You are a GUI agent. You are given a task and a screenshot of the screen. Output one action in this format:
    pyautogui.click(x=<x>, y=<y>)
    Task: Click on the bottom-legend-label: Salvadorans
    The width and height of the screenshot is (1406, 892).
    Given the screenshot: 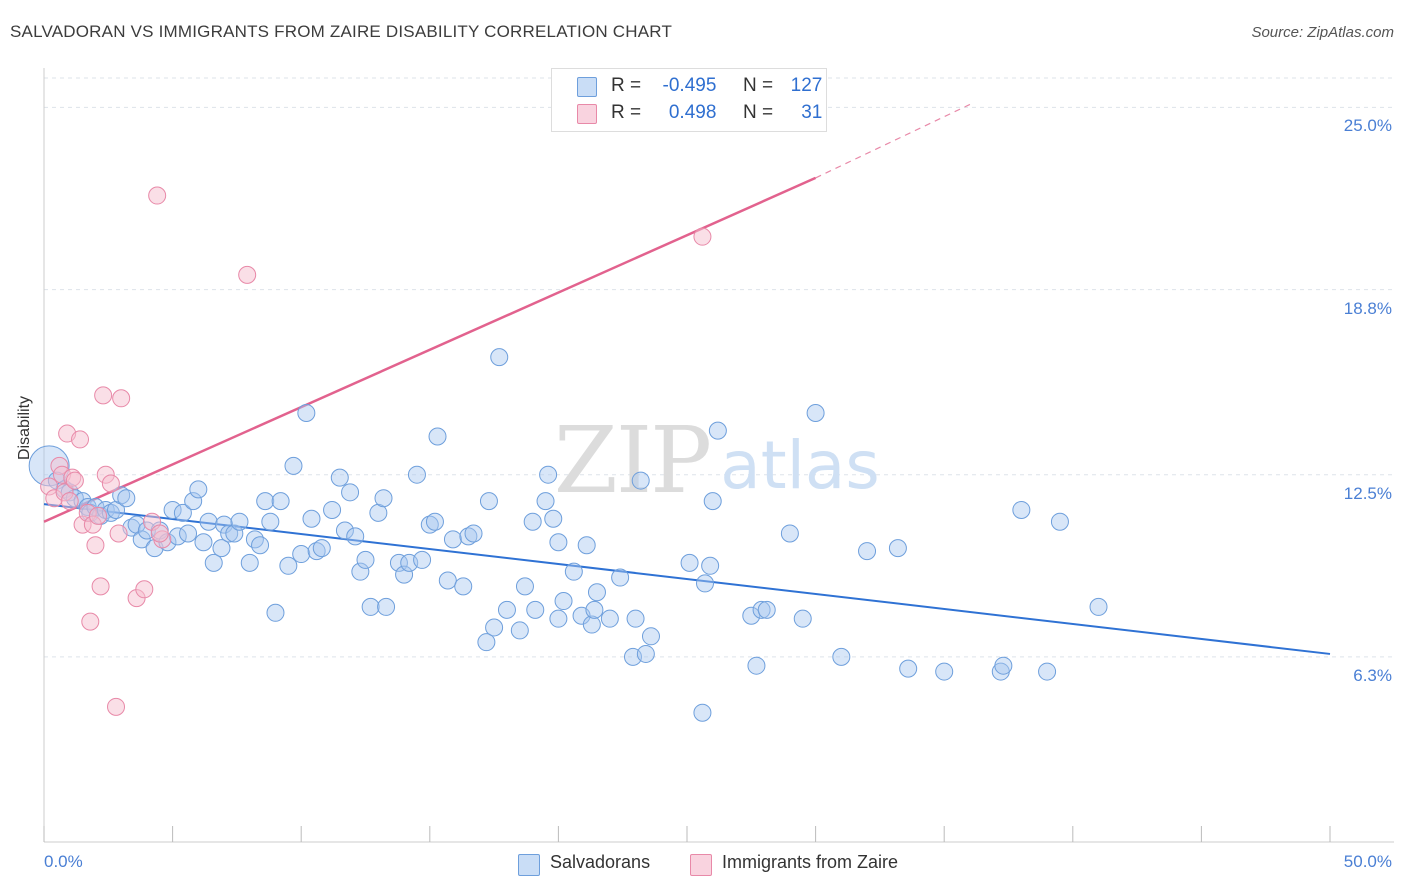 What is the action you would take?
    pyautogui.click(x=600, y=862)
    